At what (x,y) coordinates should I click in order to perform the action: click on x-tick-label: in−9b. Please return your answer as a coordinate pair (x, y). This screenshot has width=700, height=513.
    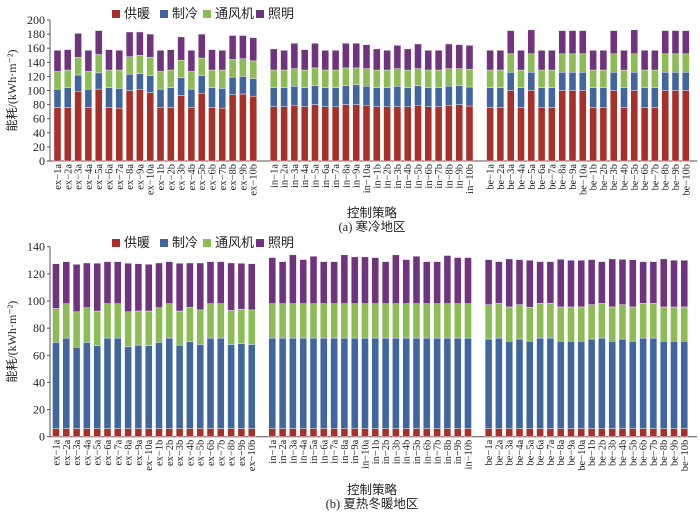
    Looking at the image, I should click on (460, 176).